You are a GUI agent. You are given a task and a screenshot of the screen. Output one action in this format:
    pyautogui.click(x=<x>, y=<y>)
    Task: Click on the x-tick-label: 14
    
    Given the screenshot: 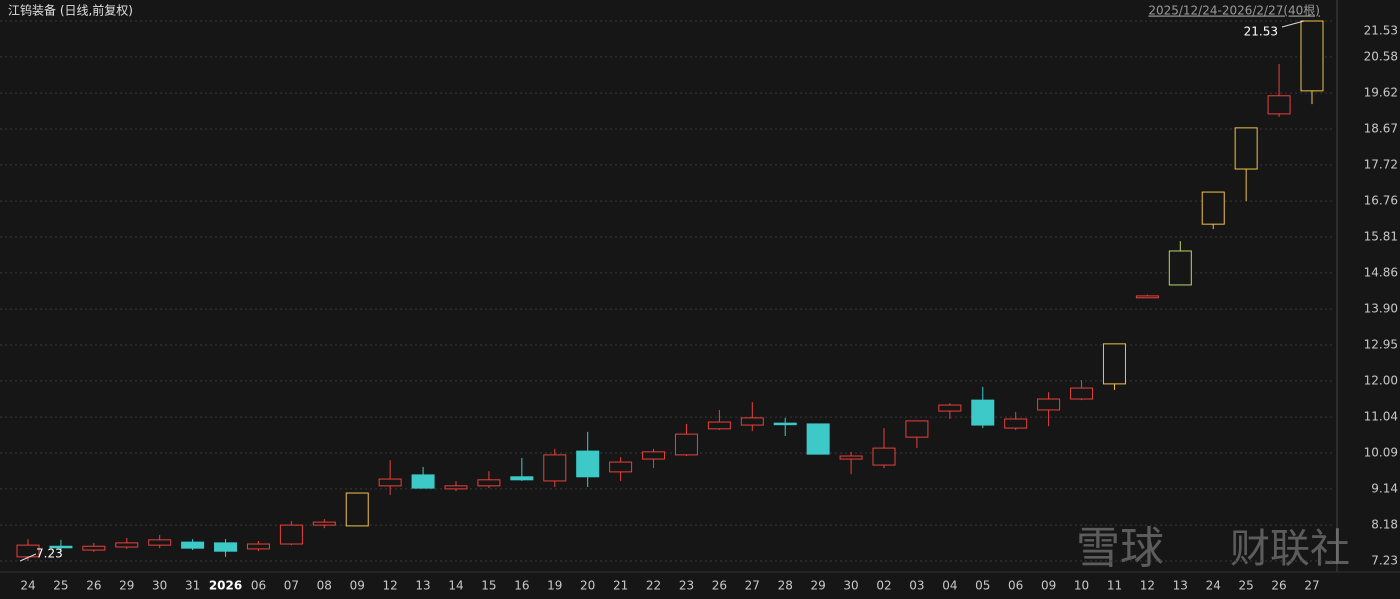 What is the action you would take?
    pyautogui.click(x=455, y=586)
    